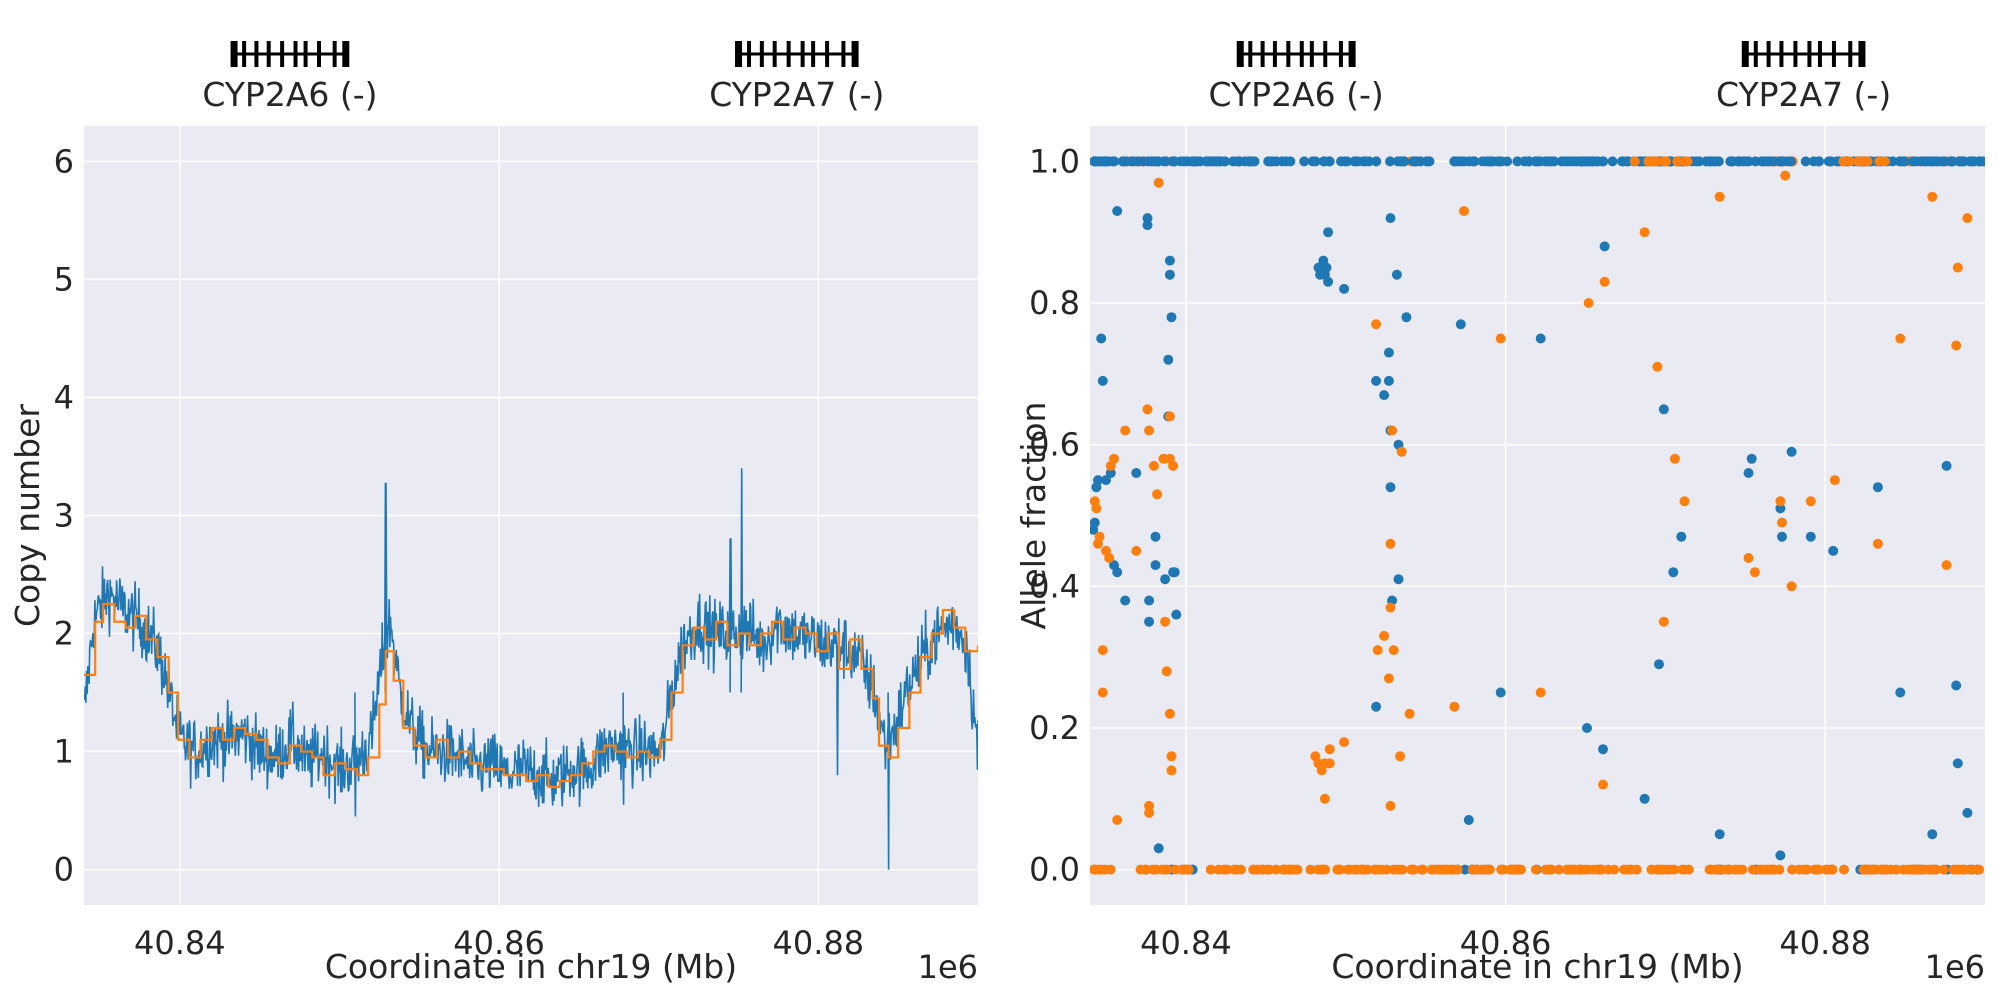  Describe the element at coordinates (1054, 303) in the screenshot. I see `y-tick-label: 0.8` at that location.